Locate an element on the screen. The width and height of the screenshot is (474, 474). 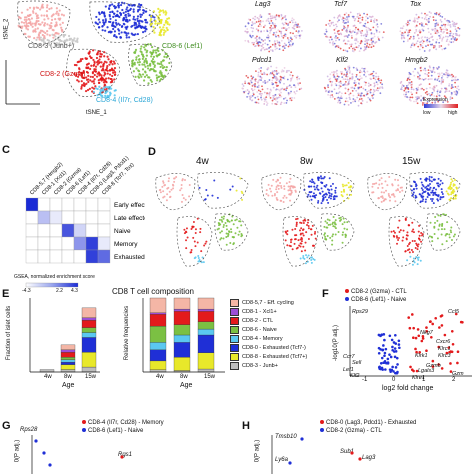
gsea-row-label: Memory is located at coordinates (126, 244).